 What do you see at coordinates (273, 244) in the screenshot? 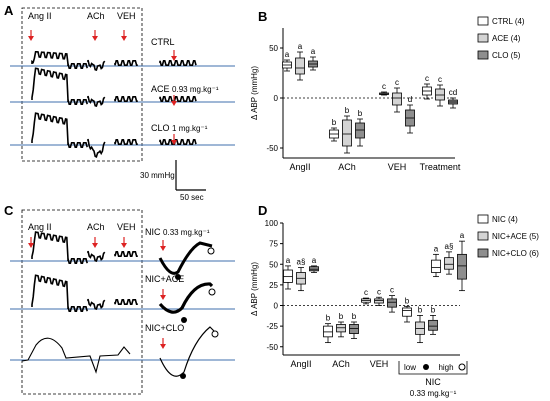
I see `chart-d-ytick-label-75: 75` at bounding box center [273, 244].